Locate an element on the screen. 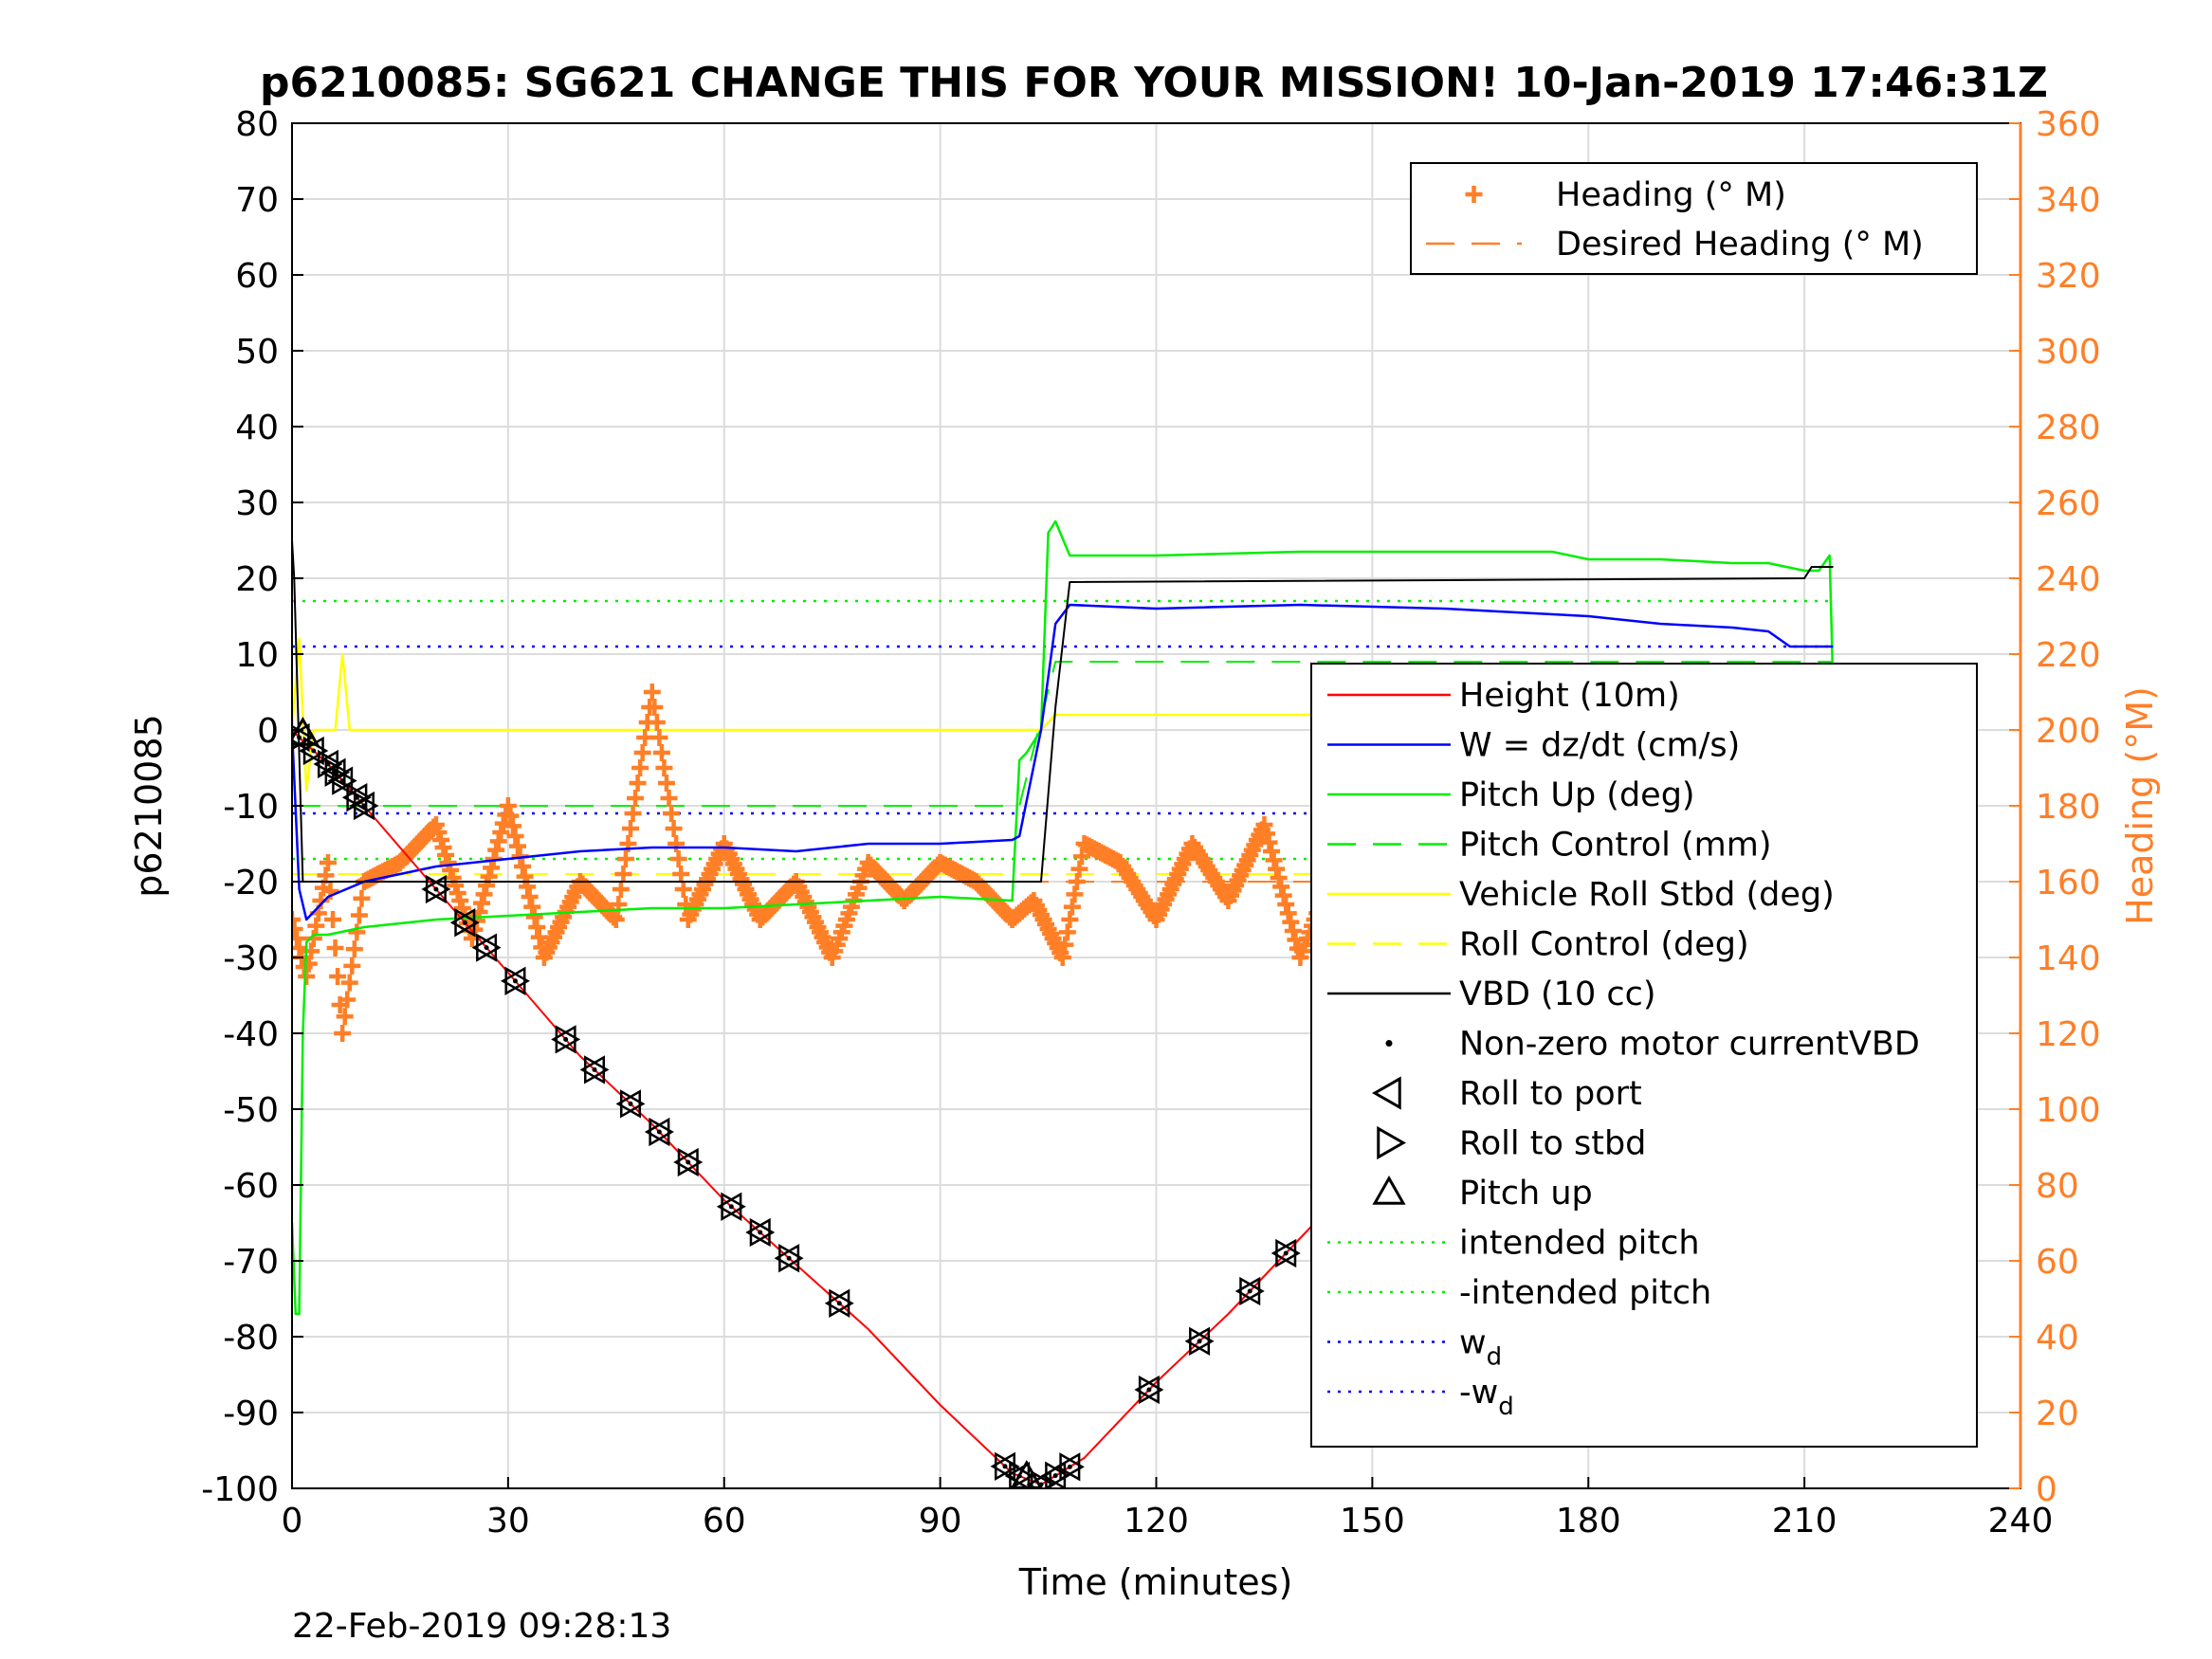 The image size is (2212, 1659). x-tick-label: 60 is located at coordinates (724, 1521).